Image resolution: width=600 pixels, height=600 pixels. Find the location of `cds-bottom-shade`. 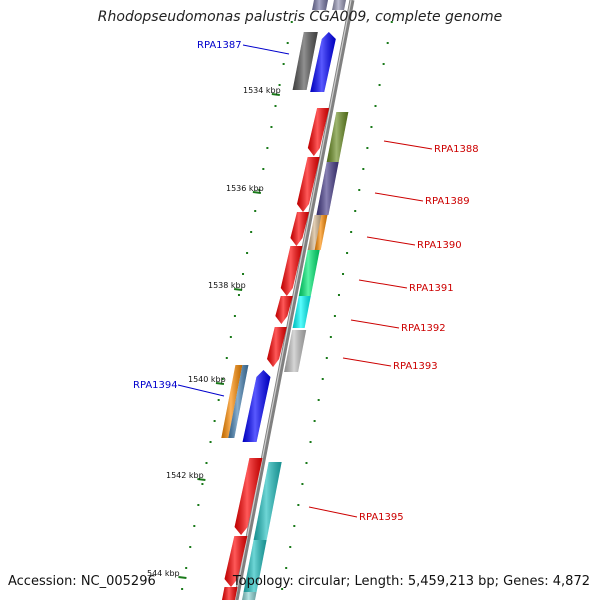

cds-bottom-shade is located at coordinates (230, 593).